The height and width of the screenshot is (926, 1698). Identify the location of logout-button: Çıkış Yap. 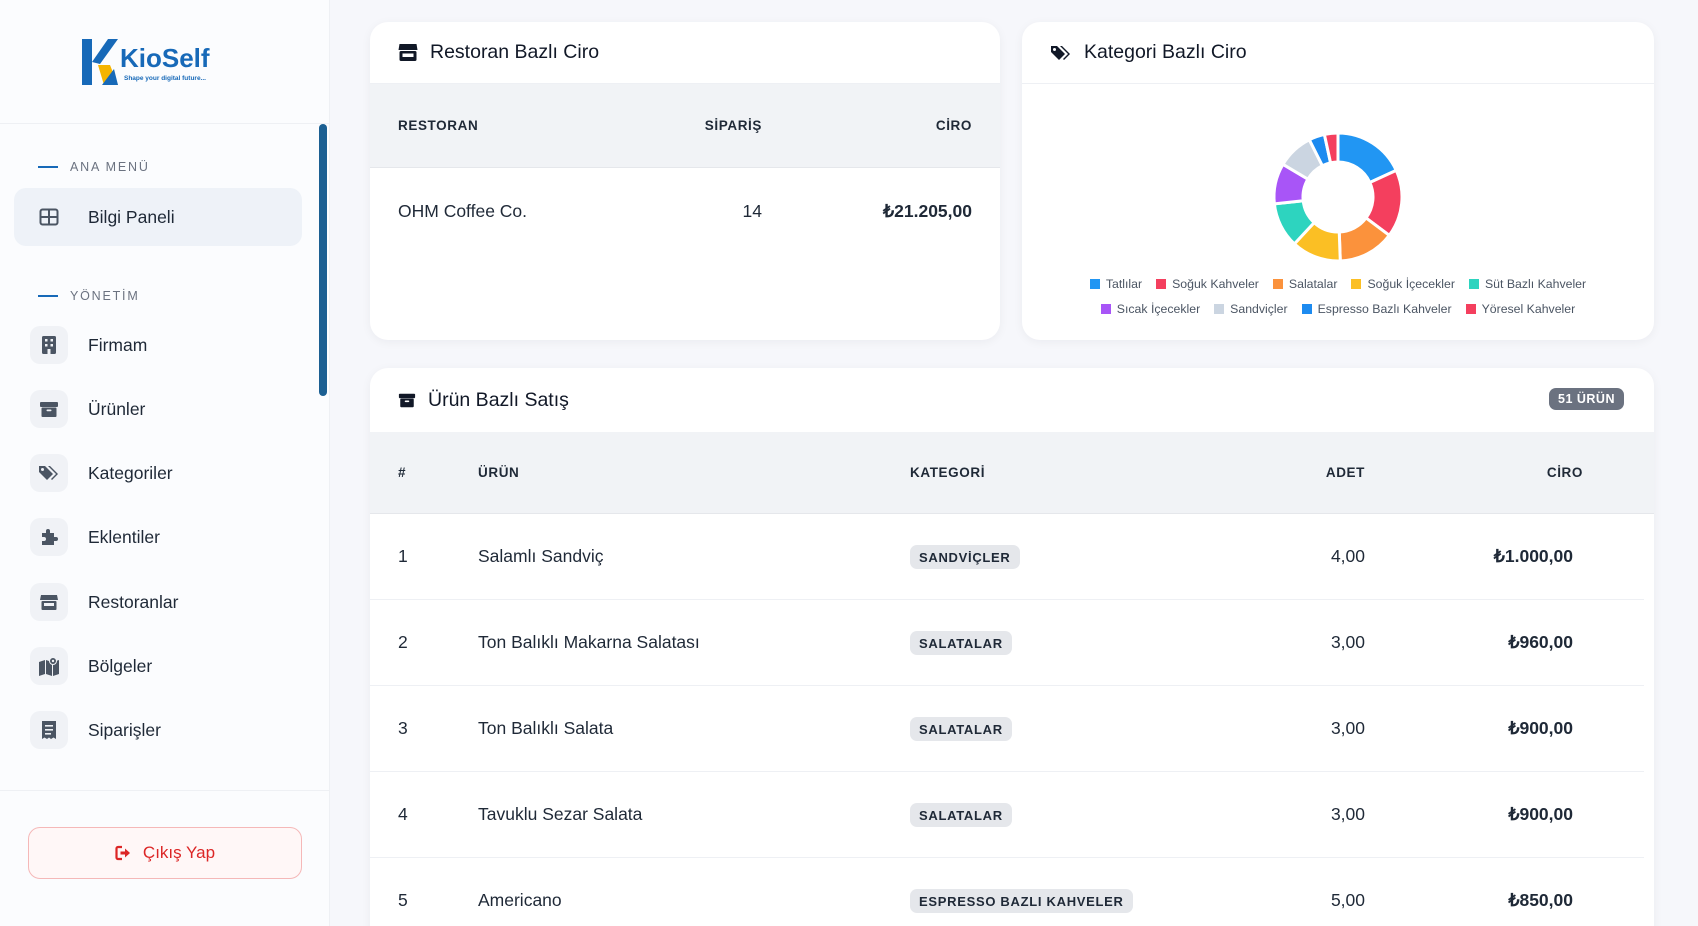
(165, 853).